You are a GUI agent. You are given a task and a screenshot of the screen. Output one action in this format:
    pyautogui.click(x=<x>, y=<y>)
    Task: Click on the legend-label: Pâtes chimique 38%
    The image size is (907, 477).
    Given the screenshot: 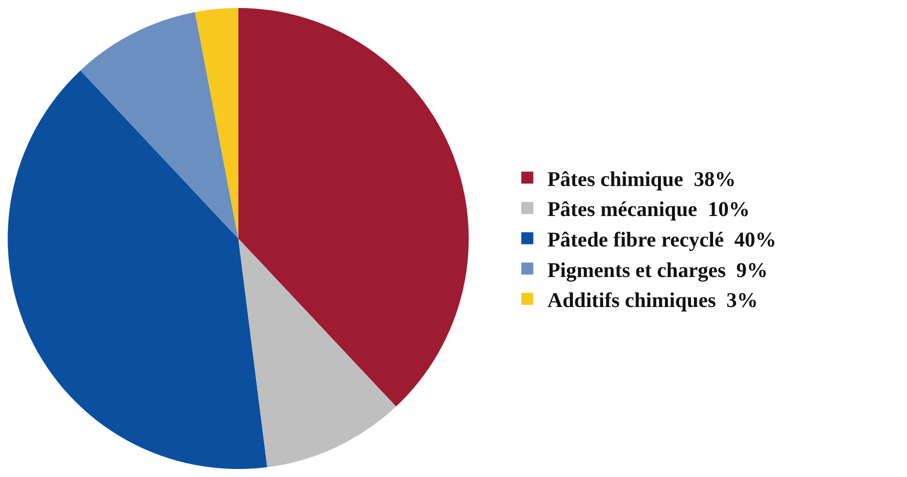 What is the action you would take?
    pyautogui.click(x=641, y=178)
    